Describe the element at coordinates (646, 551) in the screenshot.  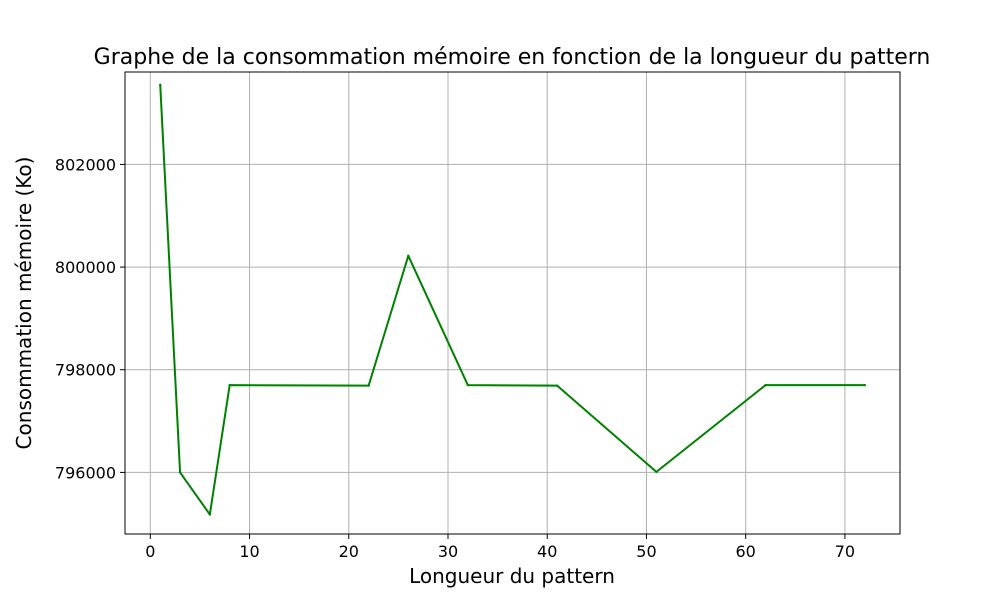
I see `x-tick-label: 50` at that location.